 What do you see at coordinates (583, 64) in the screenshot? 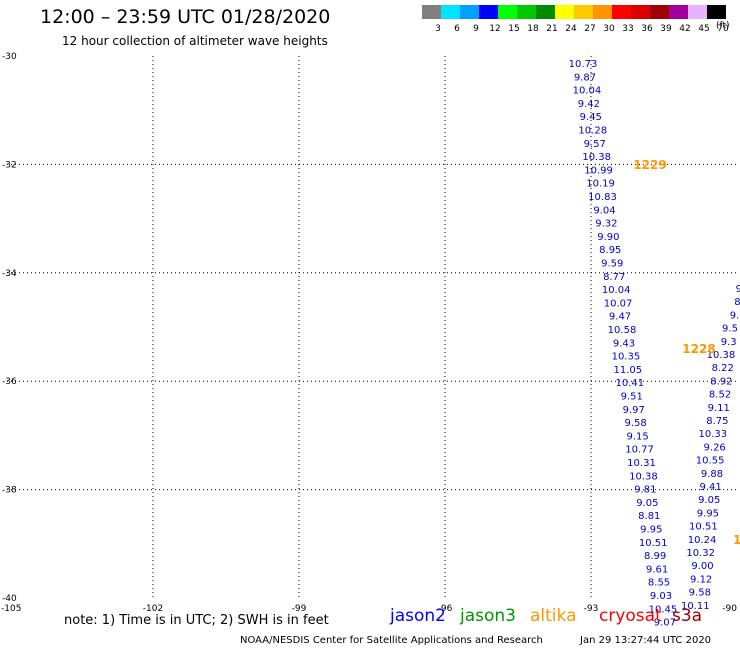
I see `wave-height-value: 10.73` at bounding box center [583, 64].